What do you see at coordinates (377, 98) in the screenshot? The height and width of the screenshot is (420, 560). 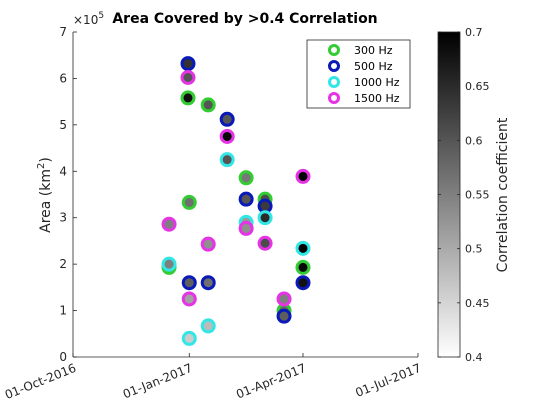 I see `legend-label-3: 1500 Hz` at bounding box center [377, 98].